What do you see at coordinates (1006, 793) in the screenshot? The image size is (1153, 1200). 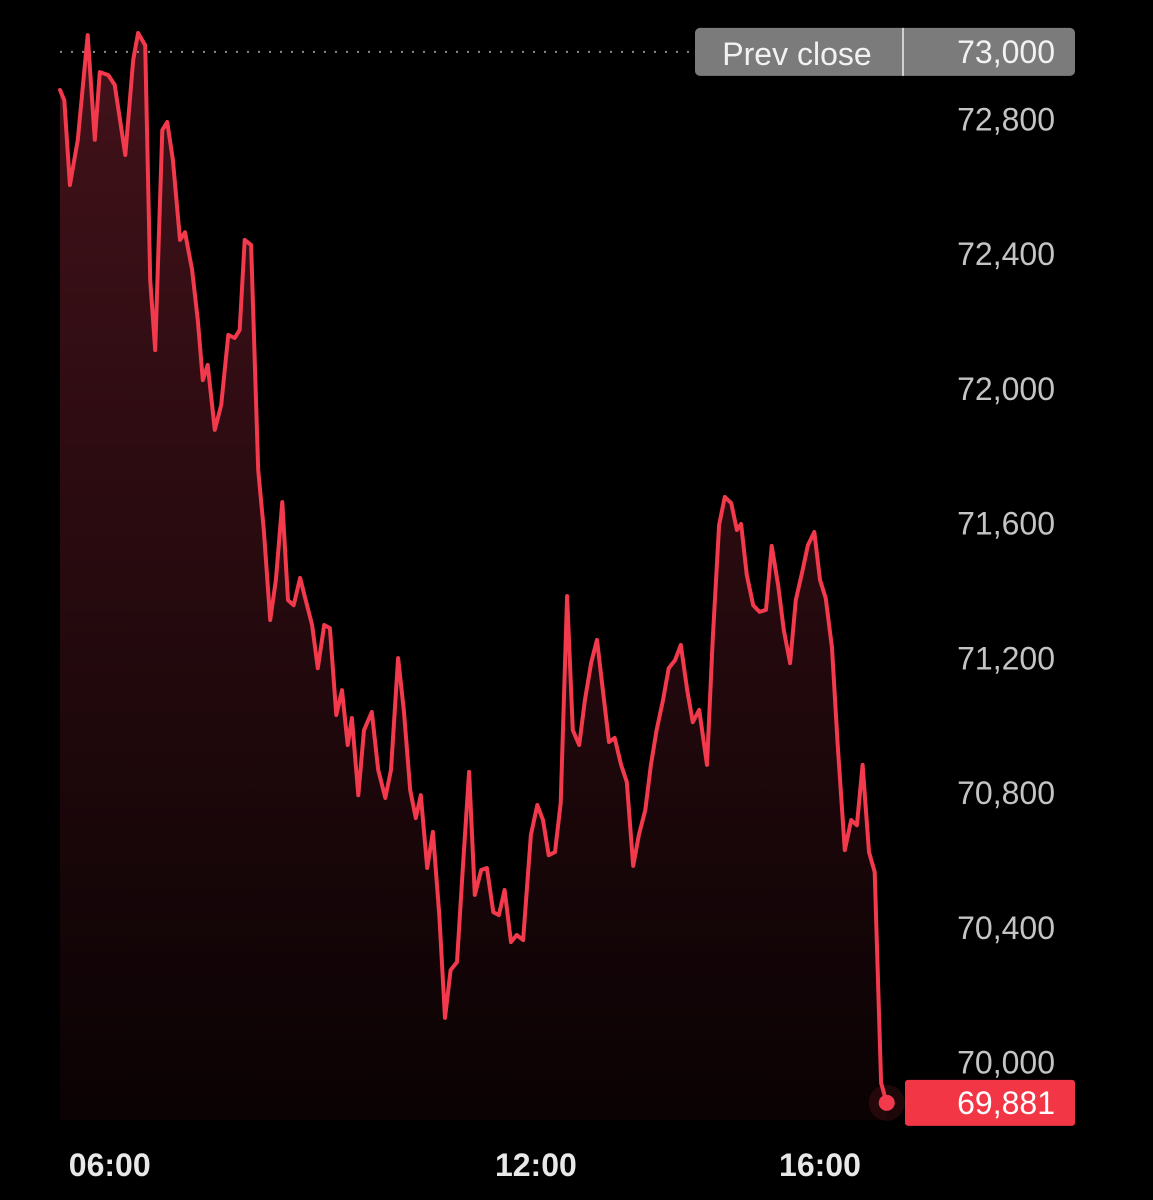 I see `y-tick-label: 70,800` at bounding box center [1006, 793].